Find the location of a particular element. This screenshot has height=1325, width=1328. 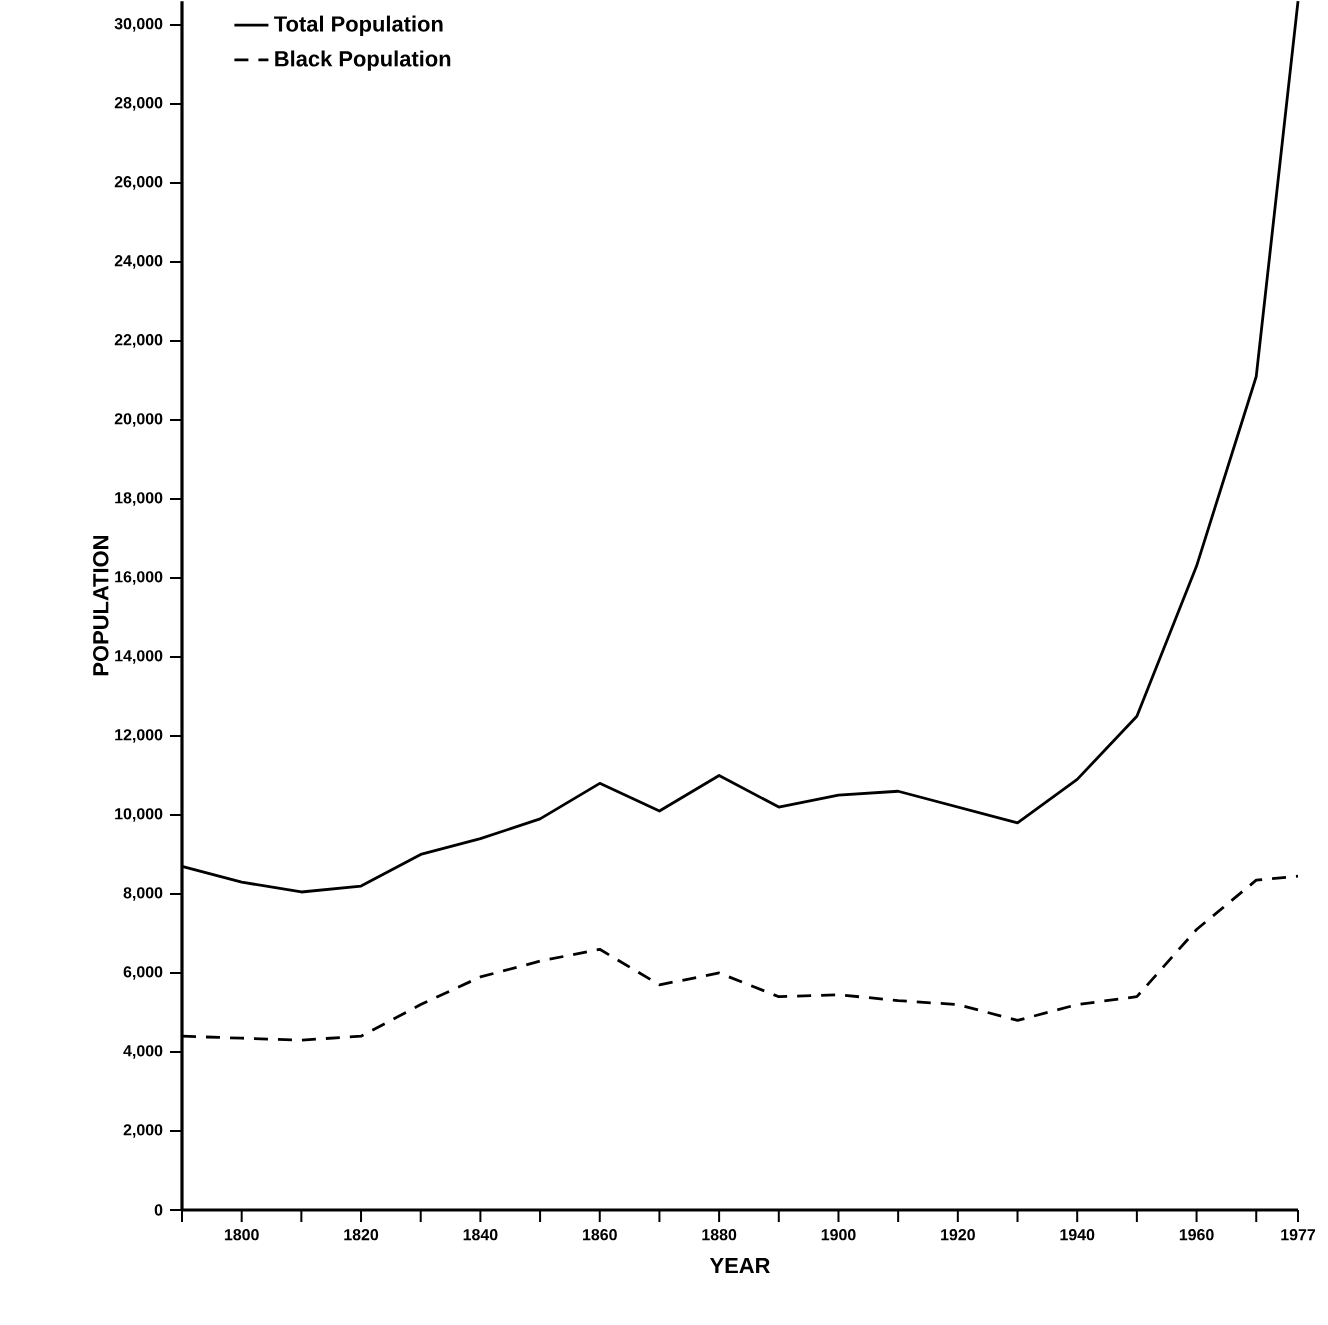

y-tick-label: 22,000 is located at coordinates (138, 341).